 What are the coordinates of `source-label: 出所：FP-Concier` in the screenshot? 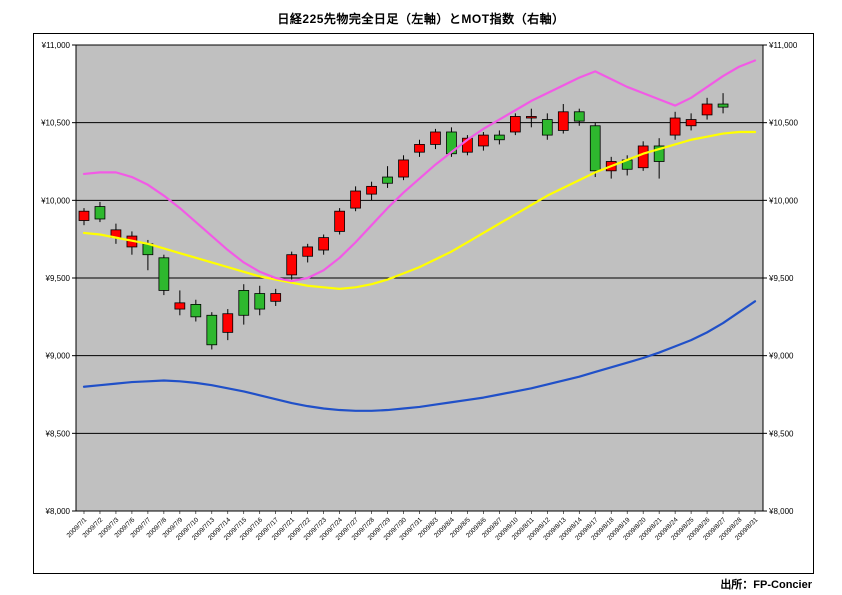 It's located at (766, 585).